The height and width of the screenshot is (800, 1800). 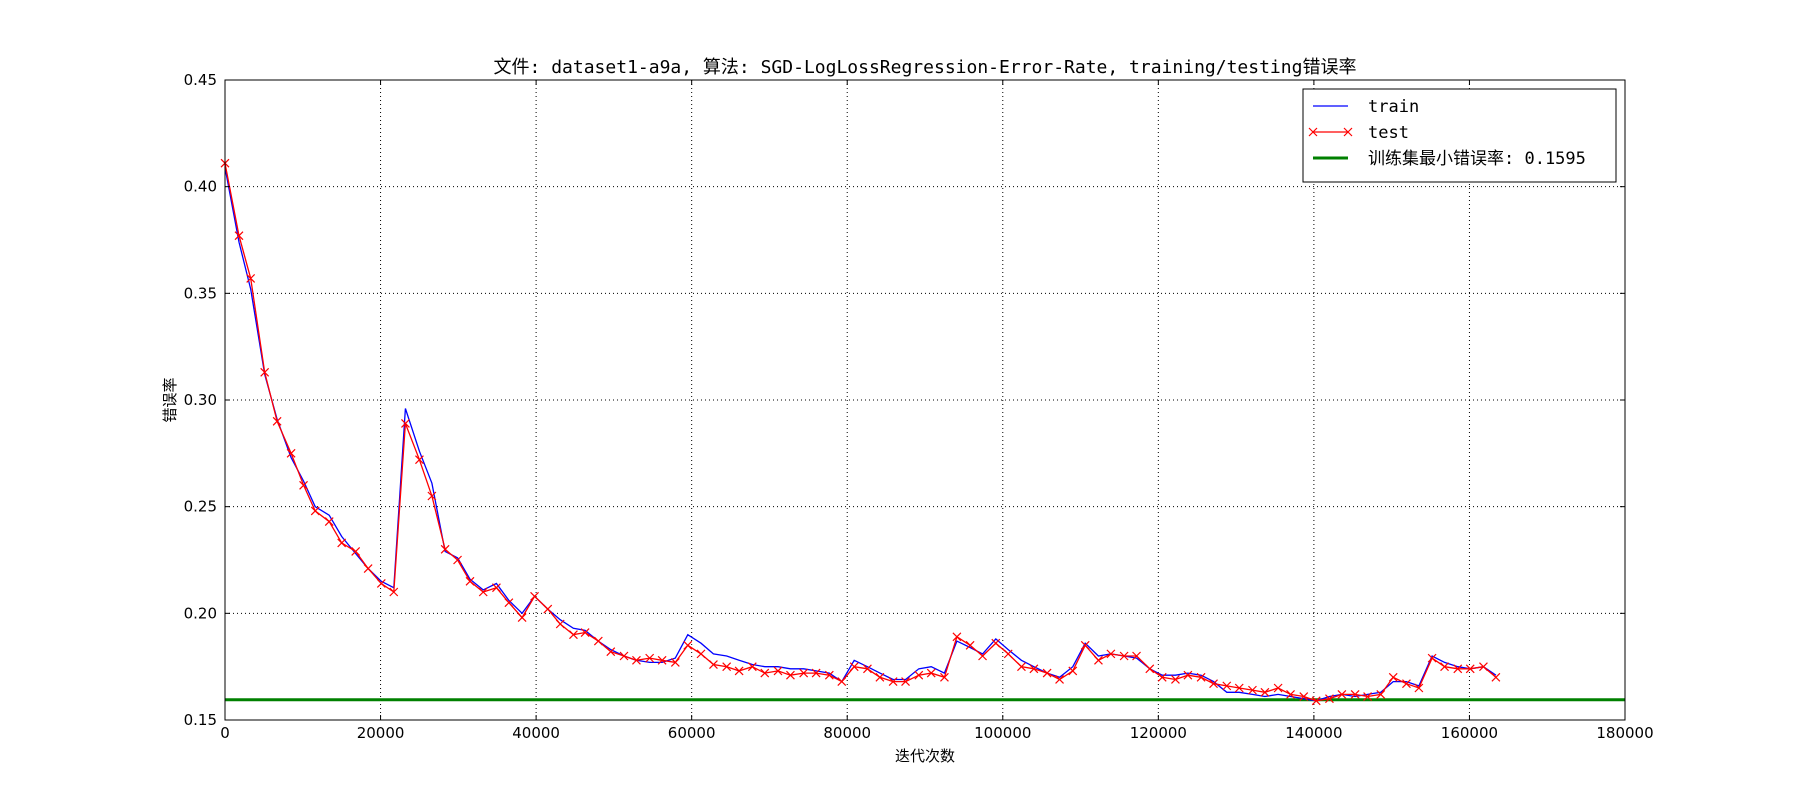 I want to click on x-tick-label: 80000, so click(x=847, y=733).